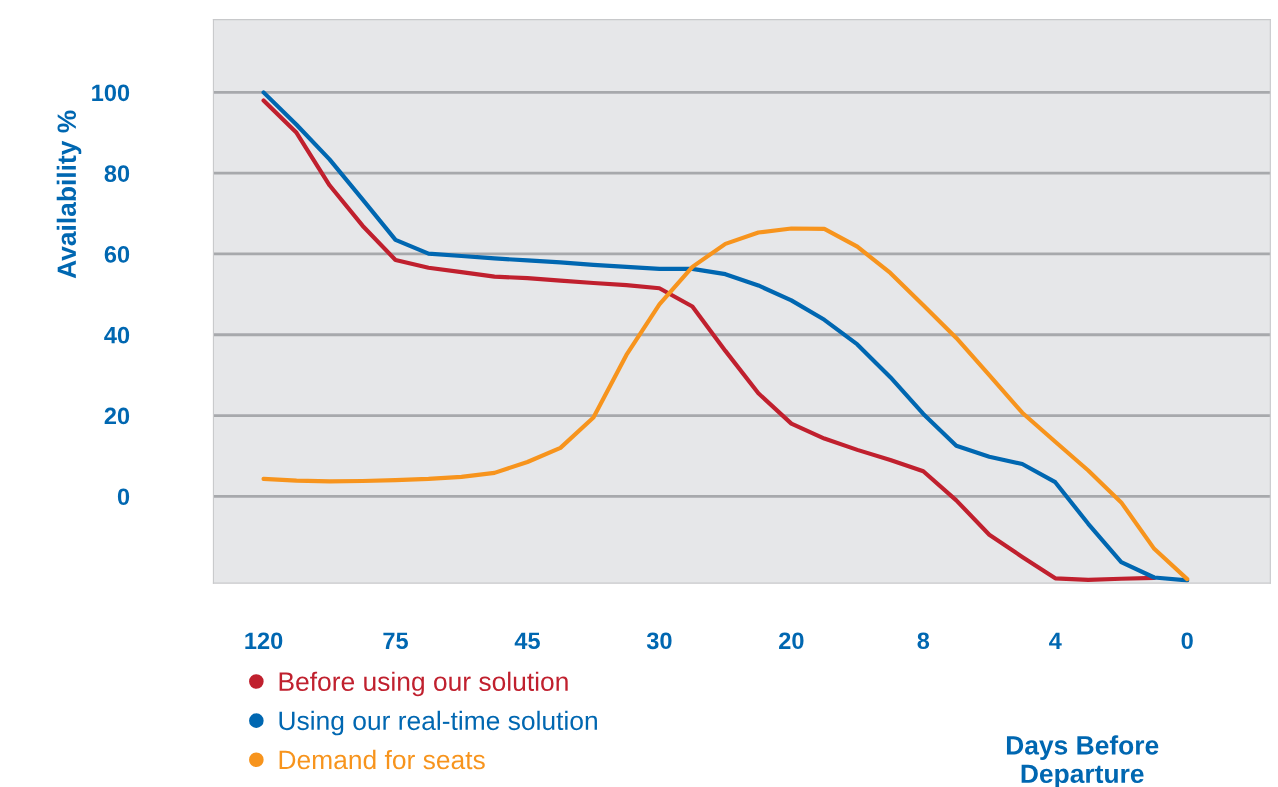 The width and height of the screenshot is (1278, 787). I want to click on y-tick-label: 20, so click(117, 416).